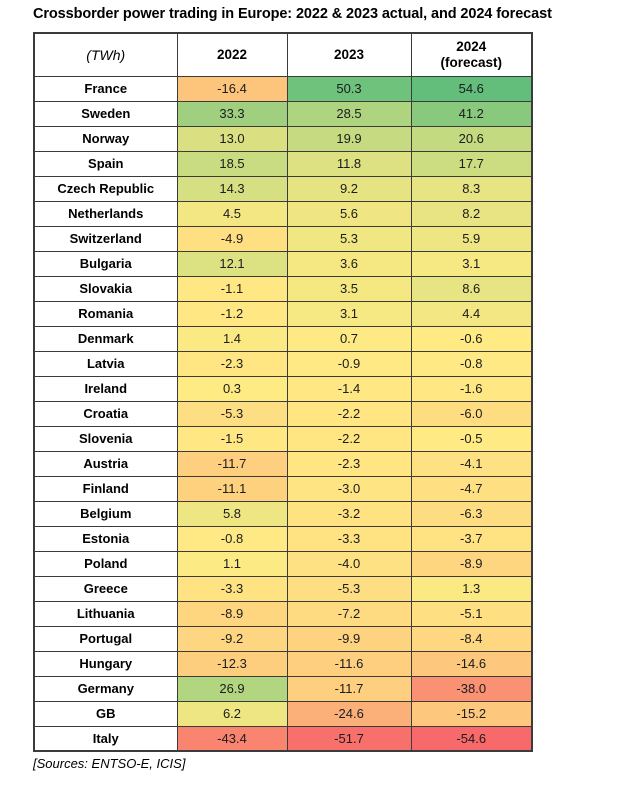  What do you see at coordinates (105, 238) in the screenshot?
I see `country-cell: Switzerland` at bounding box center [105, 238].